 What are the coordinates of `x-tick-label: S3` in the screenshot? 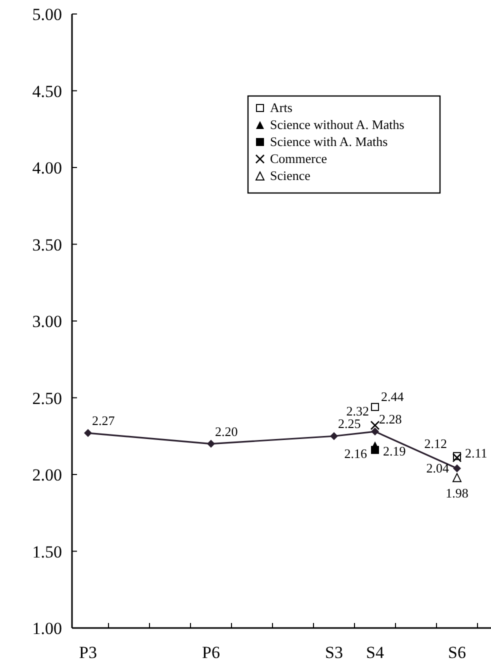 It's located at (334, 652).